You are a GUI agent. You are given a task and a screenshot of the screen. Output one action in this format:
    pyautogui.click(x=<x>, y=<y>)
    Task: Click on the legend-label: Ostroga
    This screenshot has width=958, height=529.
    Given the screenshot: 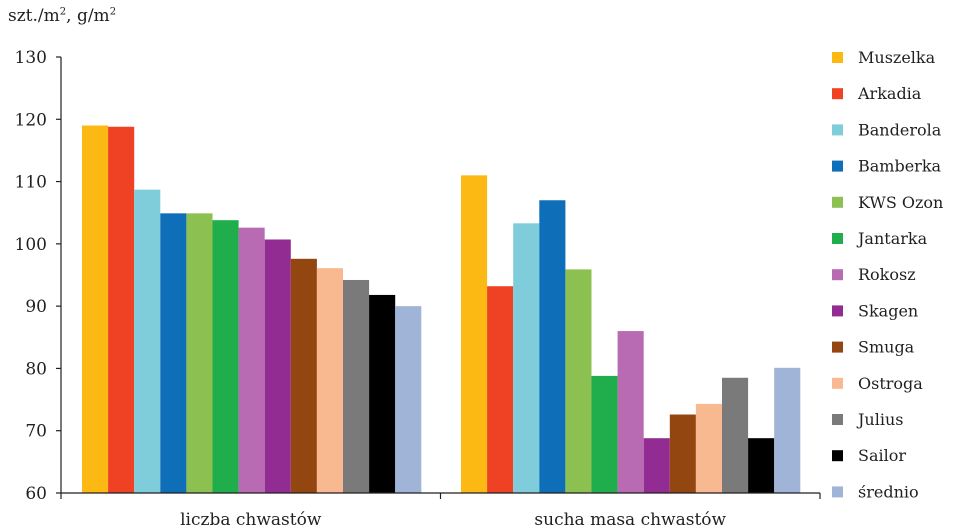 What is the action you would take?
    pyautogui.click(x=890, y=383)
    